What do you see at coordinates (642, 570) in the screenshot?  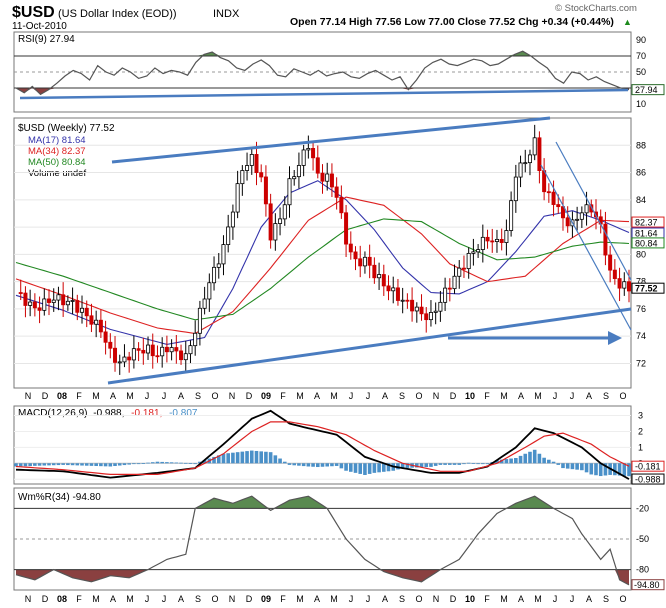 I see `wr-tick-label: -80` at bounding box center [642, 570].